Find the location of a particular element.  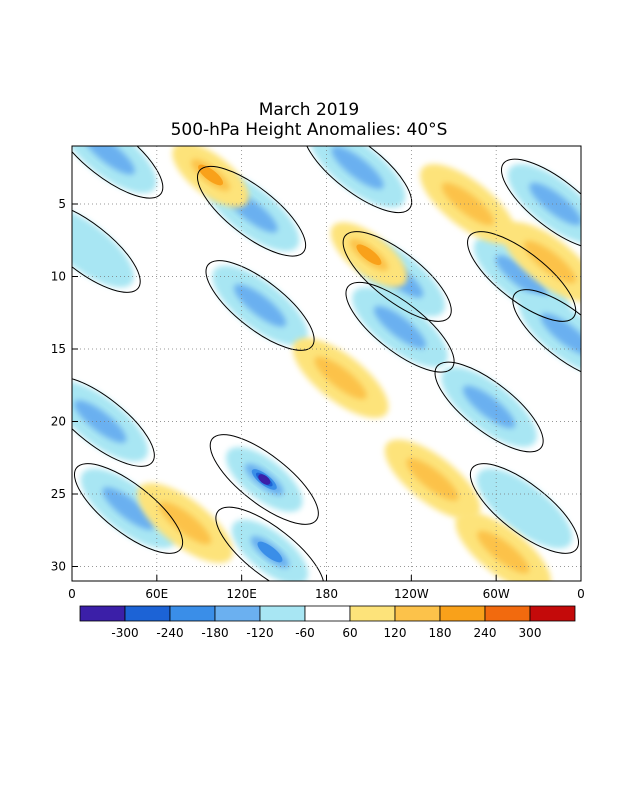

x-tick-label: 60W is located at coordinates (496, 594).